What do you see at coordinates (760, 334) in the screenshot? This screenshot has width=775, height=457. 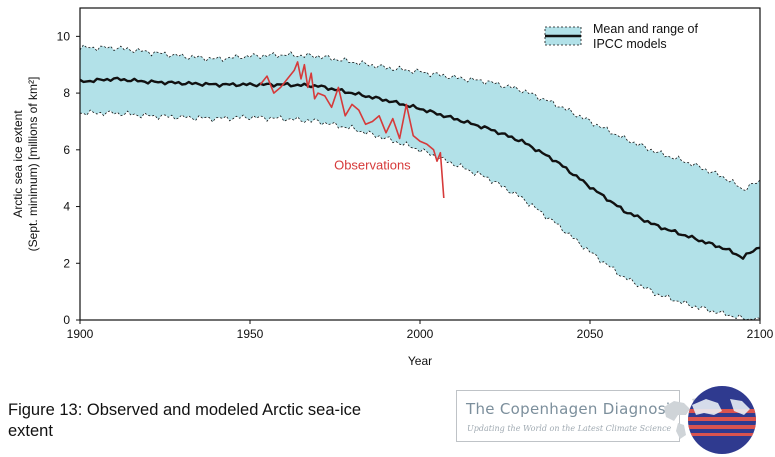 I see `x-tick-label: 2100` at bounding box center [760, 334].